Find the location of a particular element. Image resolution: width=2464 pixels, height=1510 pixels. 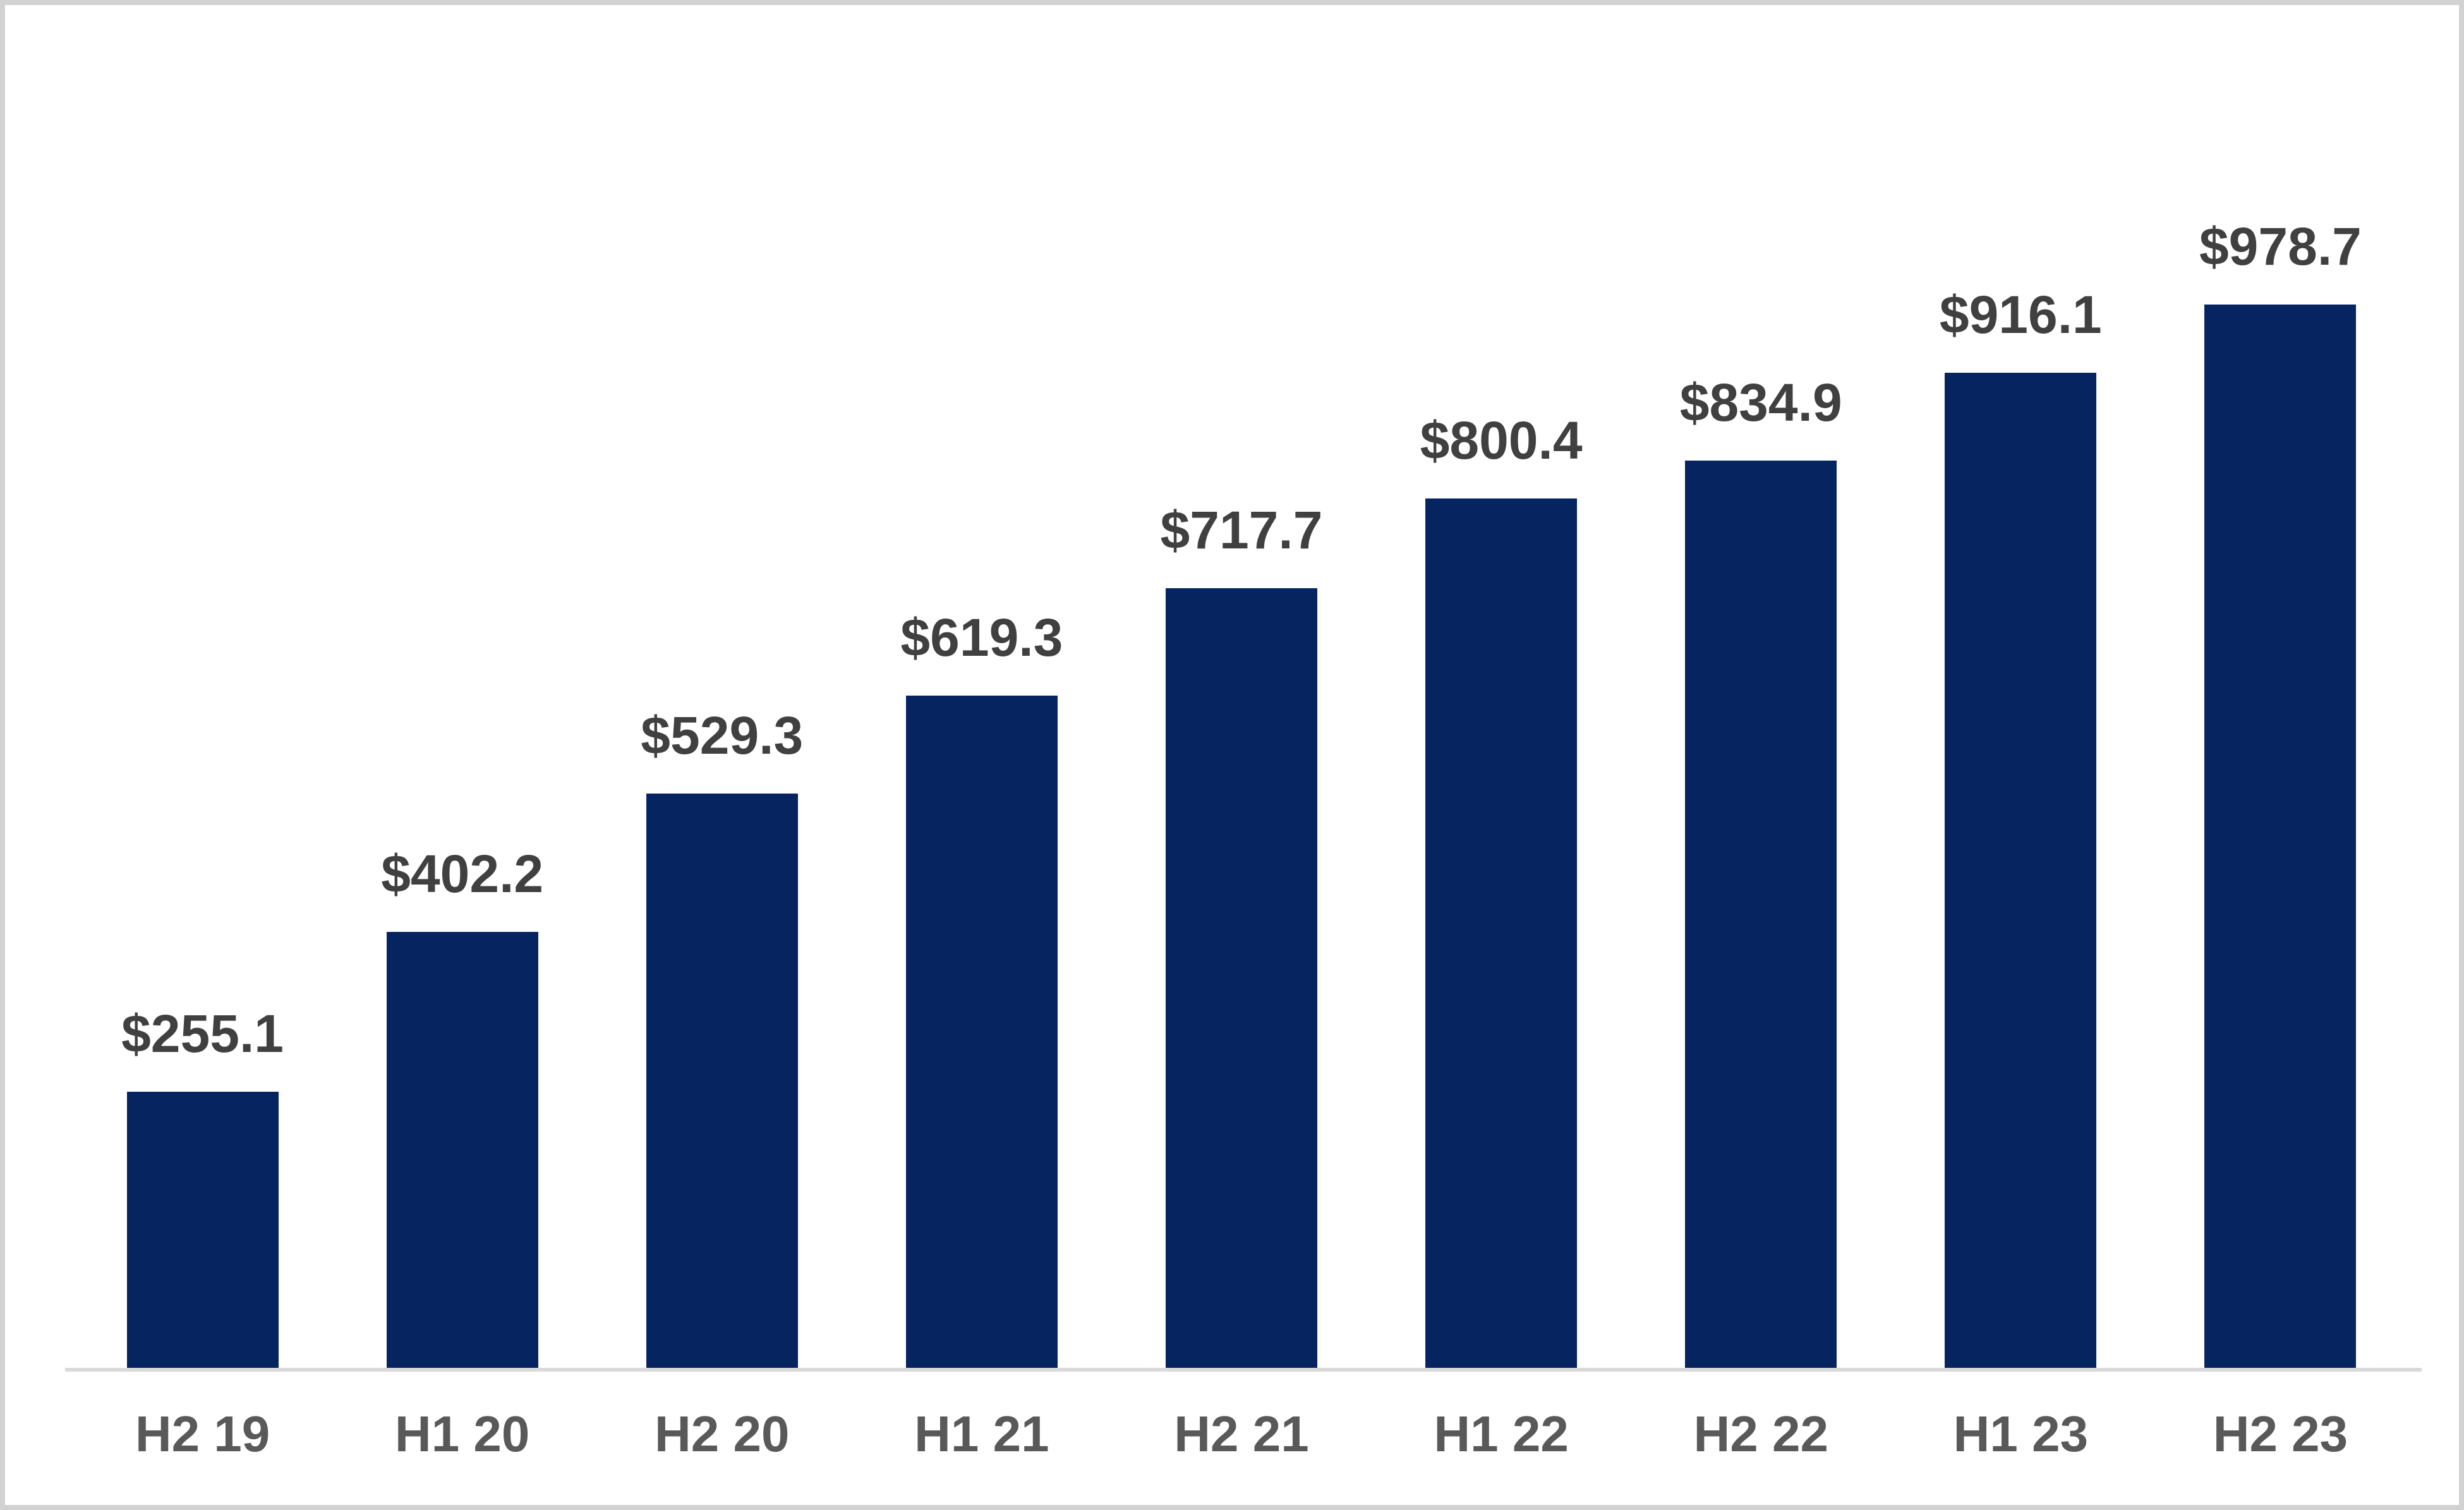

x-axis-label: H2 22 is located at coordinates (1761, 1434).